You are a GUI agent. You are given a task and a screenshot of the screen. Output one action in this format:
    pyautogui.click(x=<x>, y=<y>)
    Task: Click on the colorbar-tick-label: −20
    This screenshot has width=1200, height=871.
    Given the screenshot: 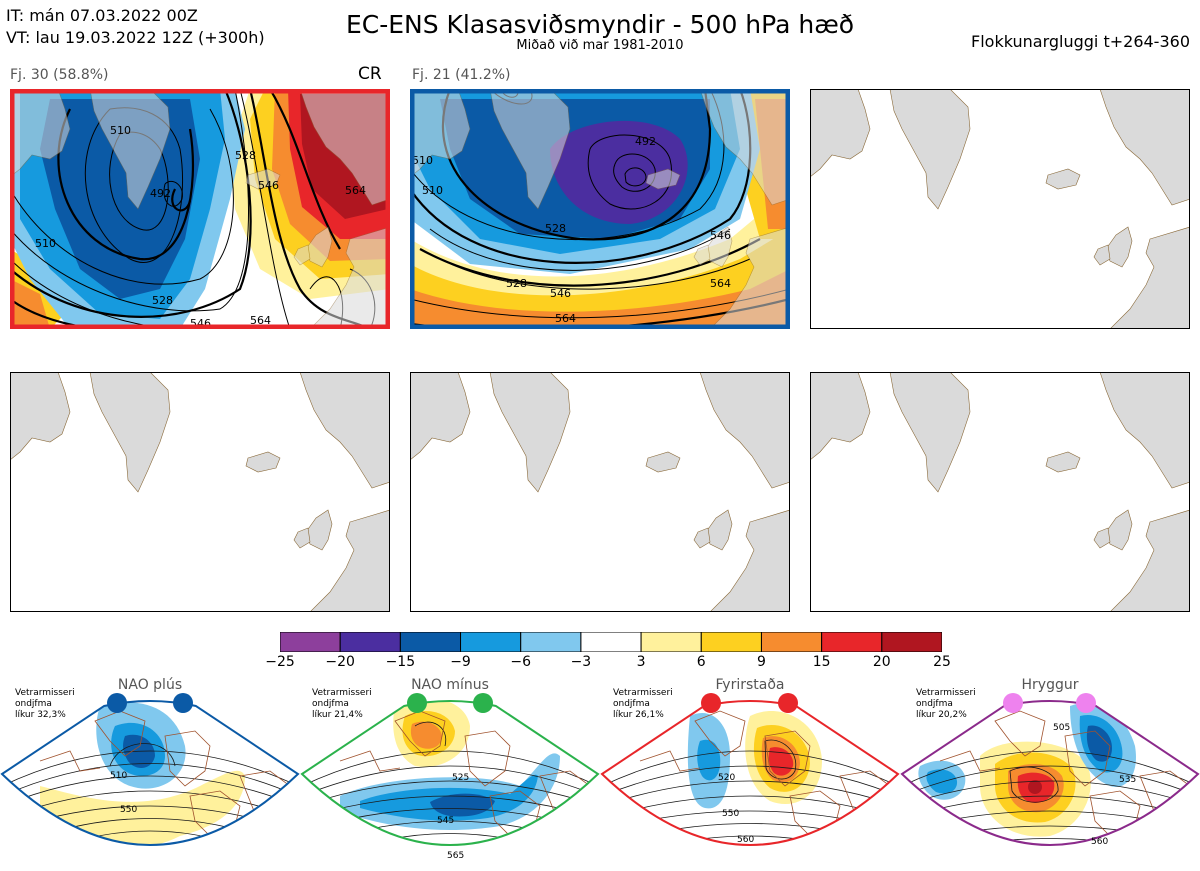 What is the action you would take?
    pyautogui.click(x=340, y=662)
    